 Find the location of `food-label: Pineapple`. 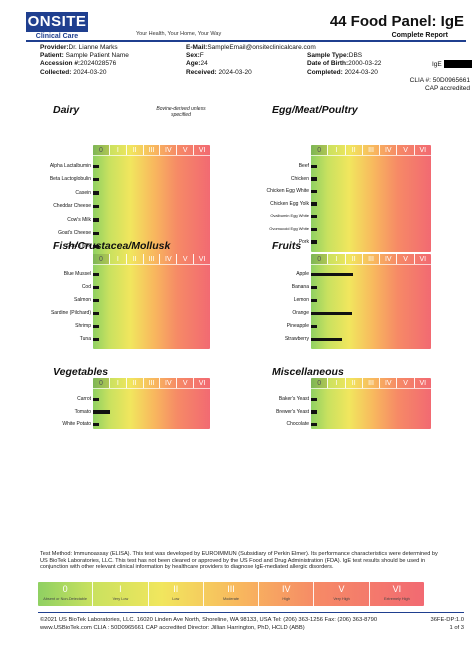

food-label: Pineapple is located at coordinates (297, 326).